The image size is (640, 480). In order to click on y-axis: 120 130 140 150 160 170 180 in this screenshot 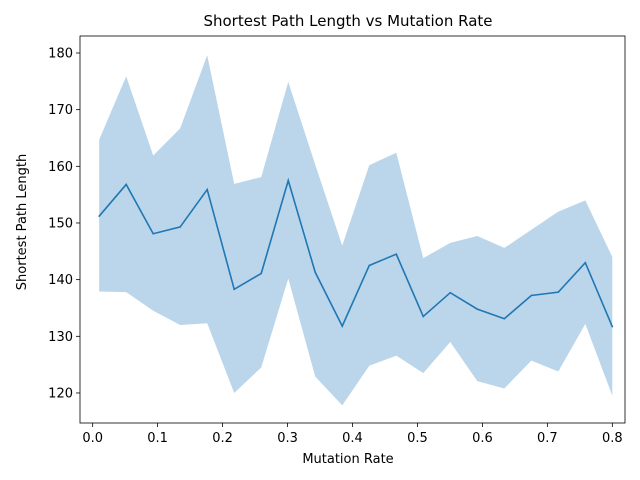, I will do `click(64, 223)`.